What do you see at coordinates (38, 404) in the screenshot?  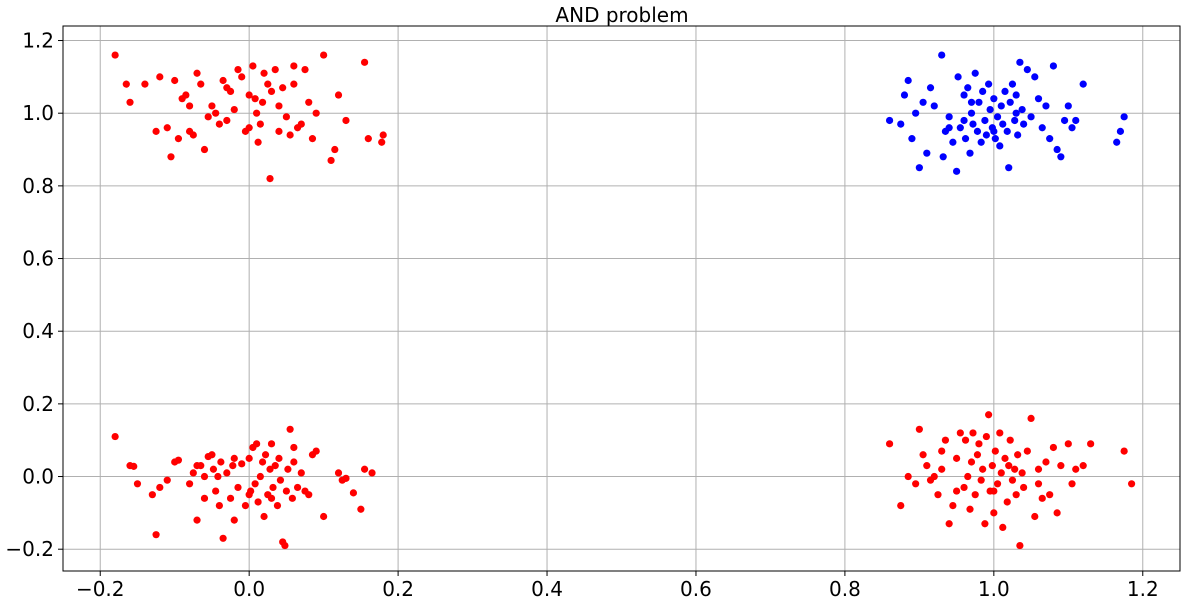 I see `y-tick-label: 0.2` at bounding box center [38, 404].